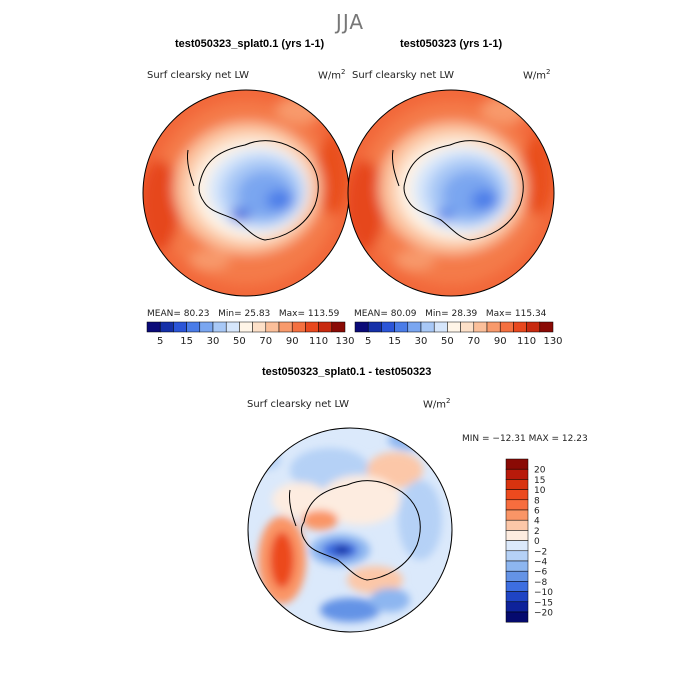 This screenshot has width=700, height=700. I want to click on left-units-base: W/m, so click(329, 76).